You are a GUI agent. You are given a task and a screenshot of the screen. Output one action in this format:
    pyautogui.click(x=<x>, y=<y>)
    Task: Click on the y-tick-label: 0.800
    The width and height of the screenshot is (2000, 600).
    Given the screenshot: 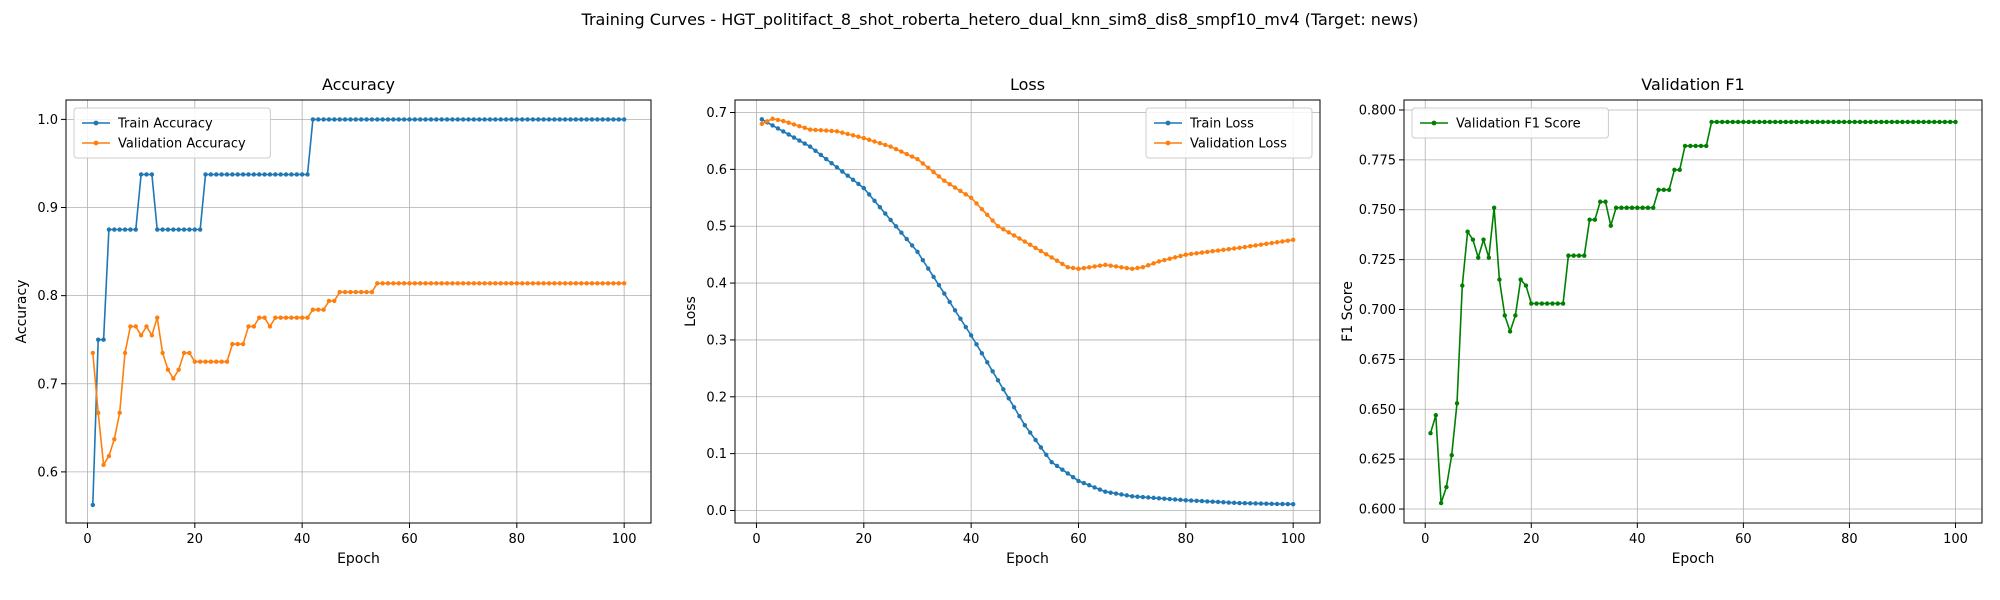 What is the action you would take?
    pyautogui.click(x=1377, y=110)
    